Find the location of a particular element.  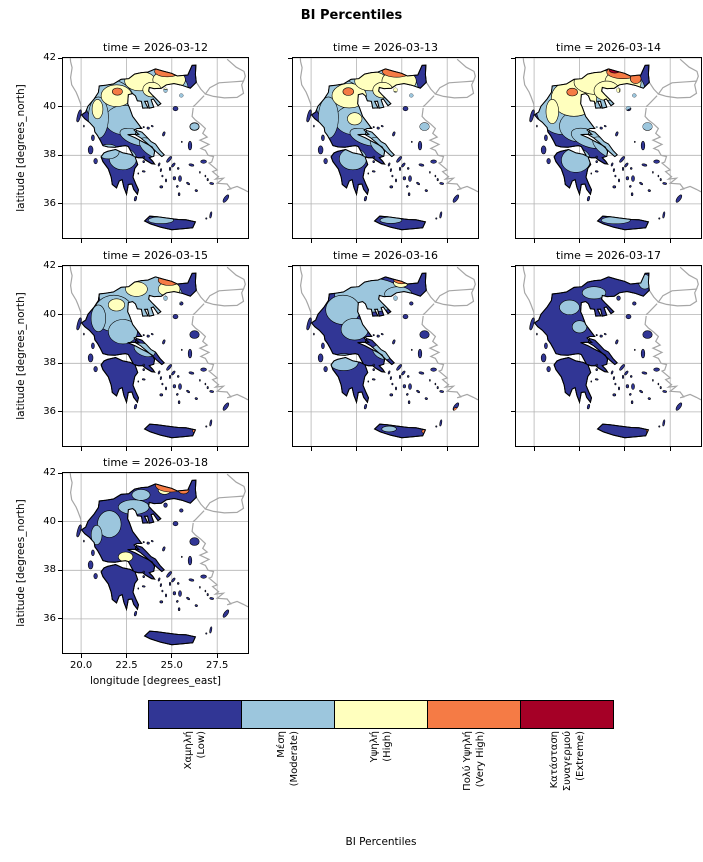

map-panel-2: time = 2026-03-13 is located at coordinates (383, 142).